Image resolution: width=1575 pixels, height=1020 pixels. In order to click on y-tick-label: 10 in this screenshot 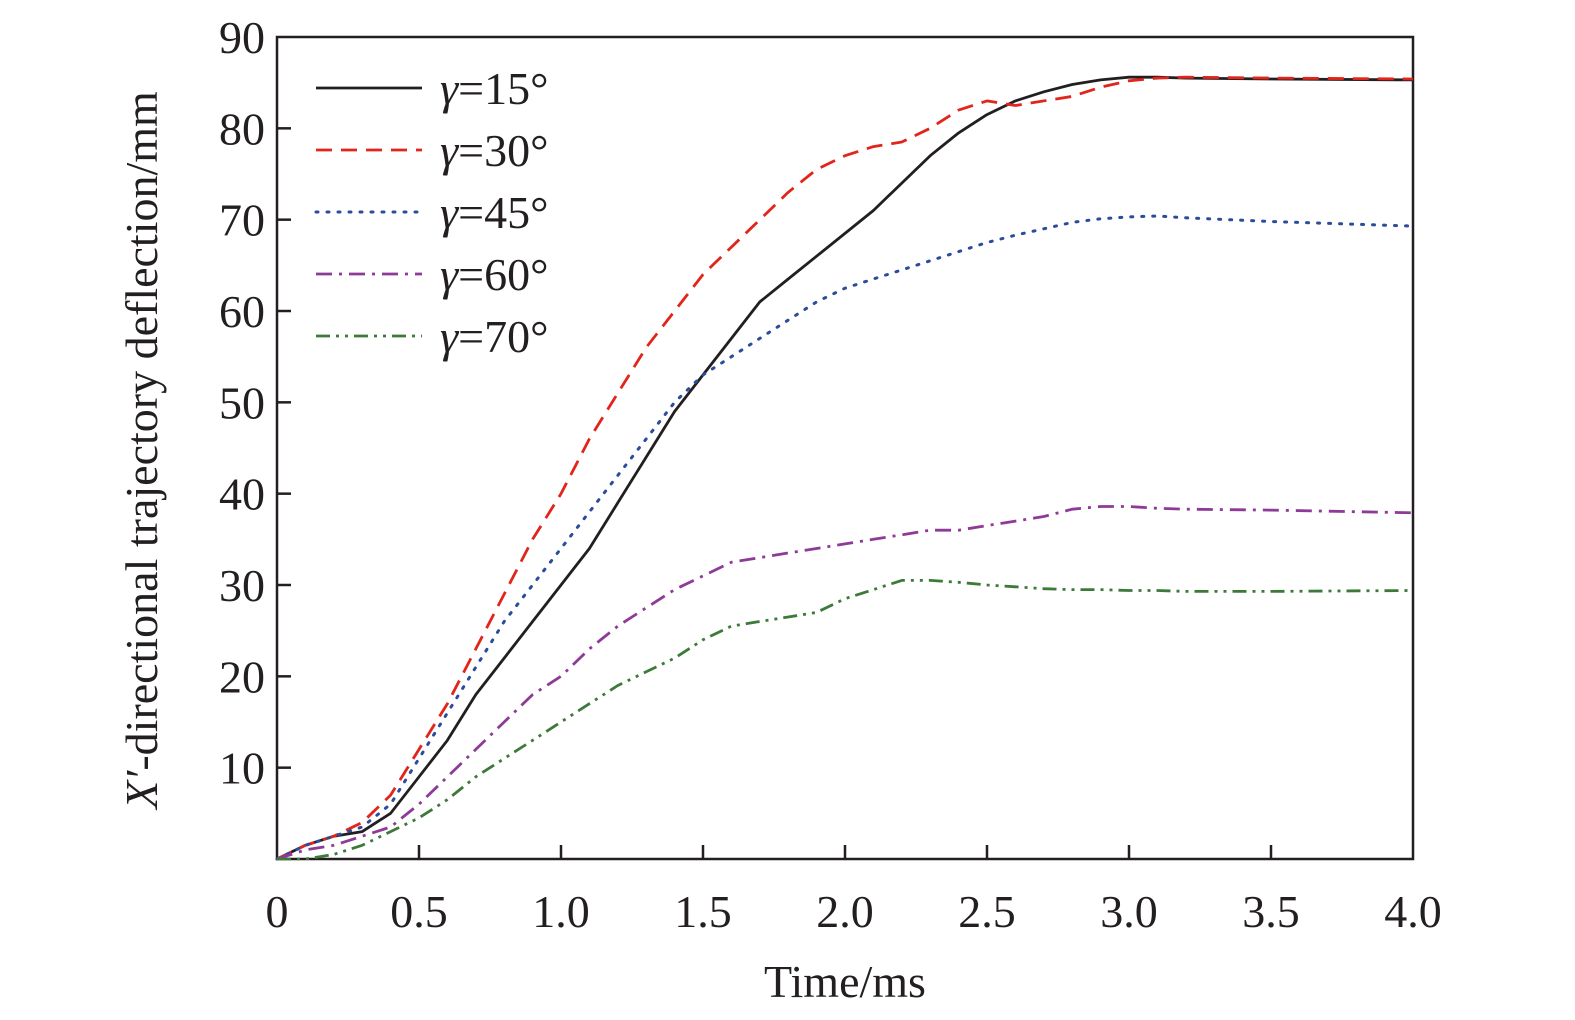, I will do `click(242, 768)`.